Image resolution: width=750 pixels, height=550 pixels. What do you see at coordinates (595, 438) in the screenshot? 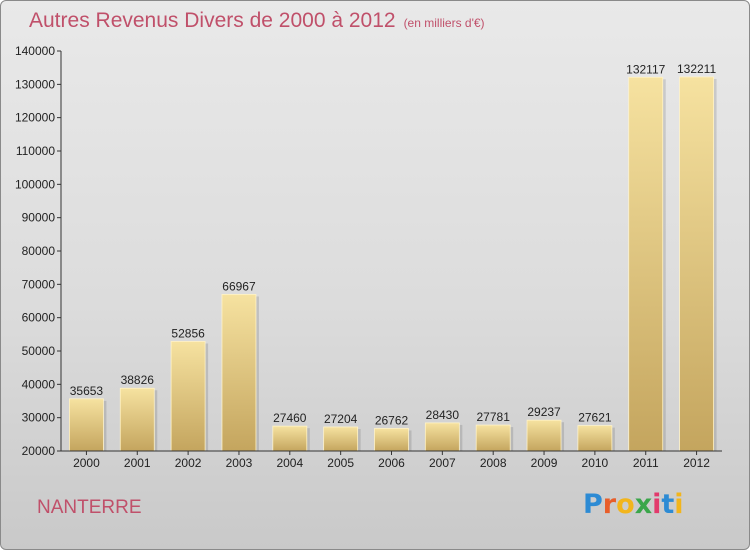
I see `bar-2010` at bounding box center [595, 438].